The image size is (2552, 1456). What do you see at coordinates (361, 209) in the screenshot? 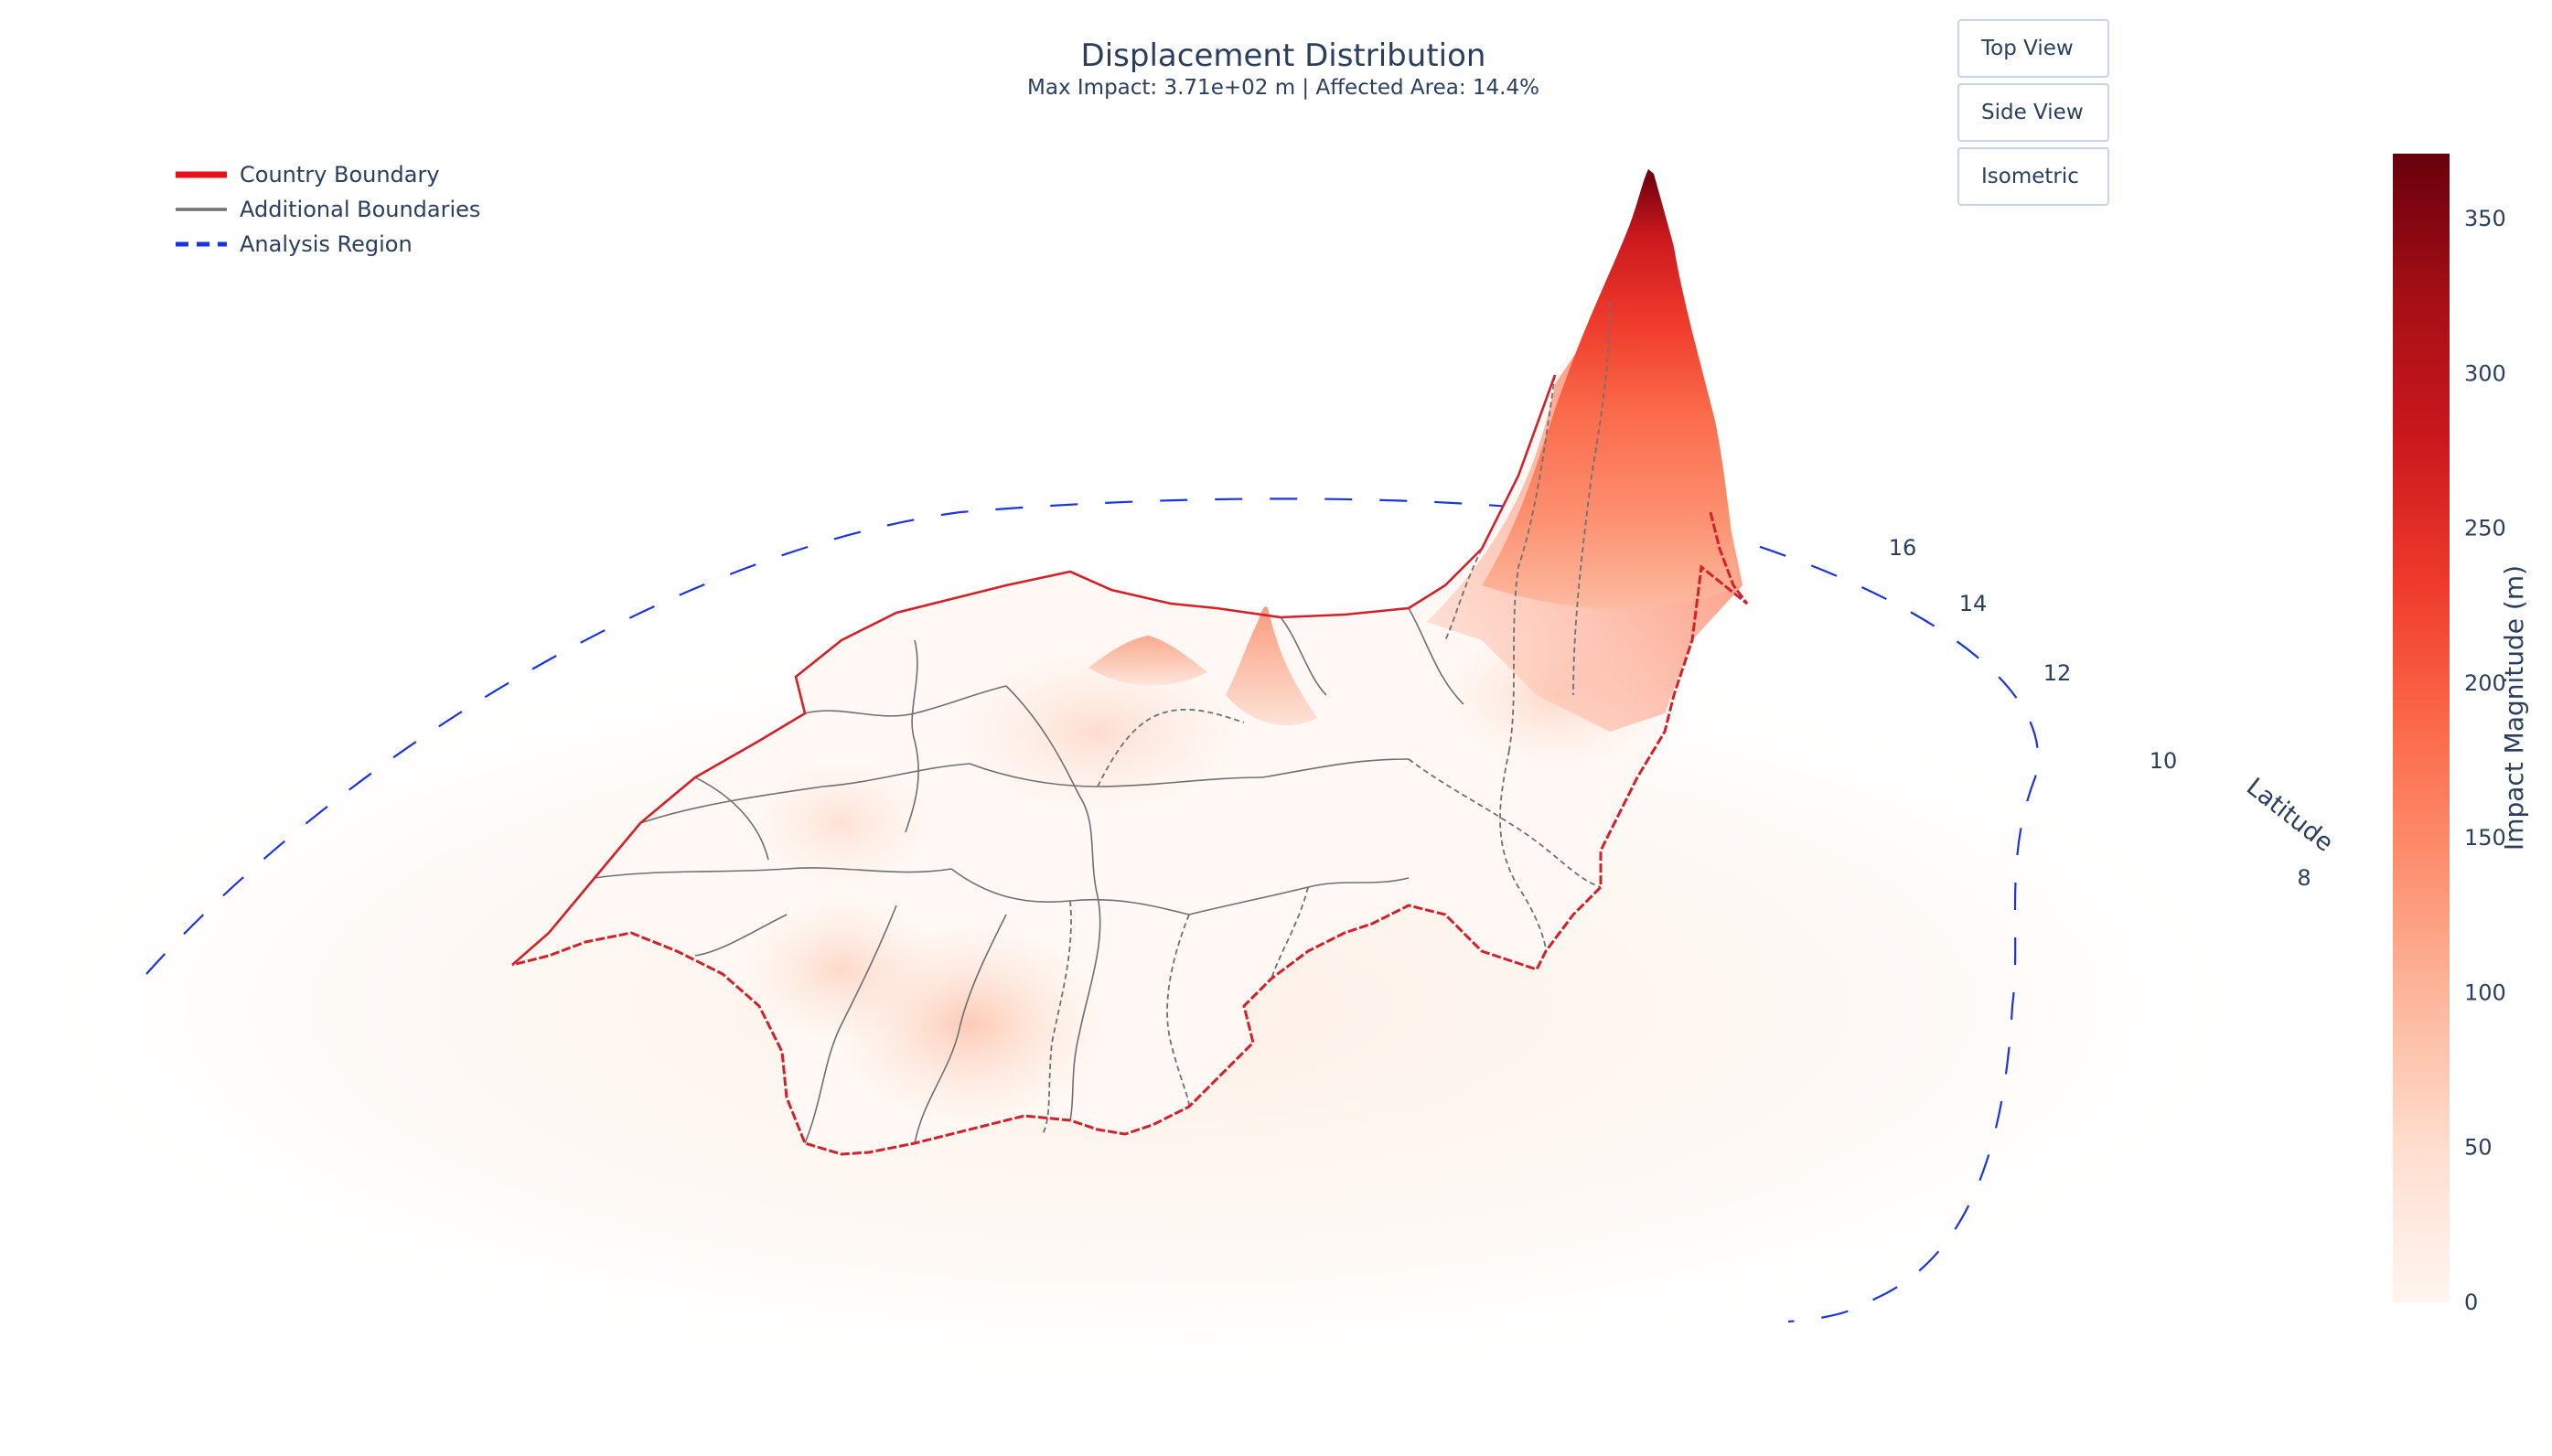
I see `legend-label: Additional Boundaries` at bounding box center [361, 209].